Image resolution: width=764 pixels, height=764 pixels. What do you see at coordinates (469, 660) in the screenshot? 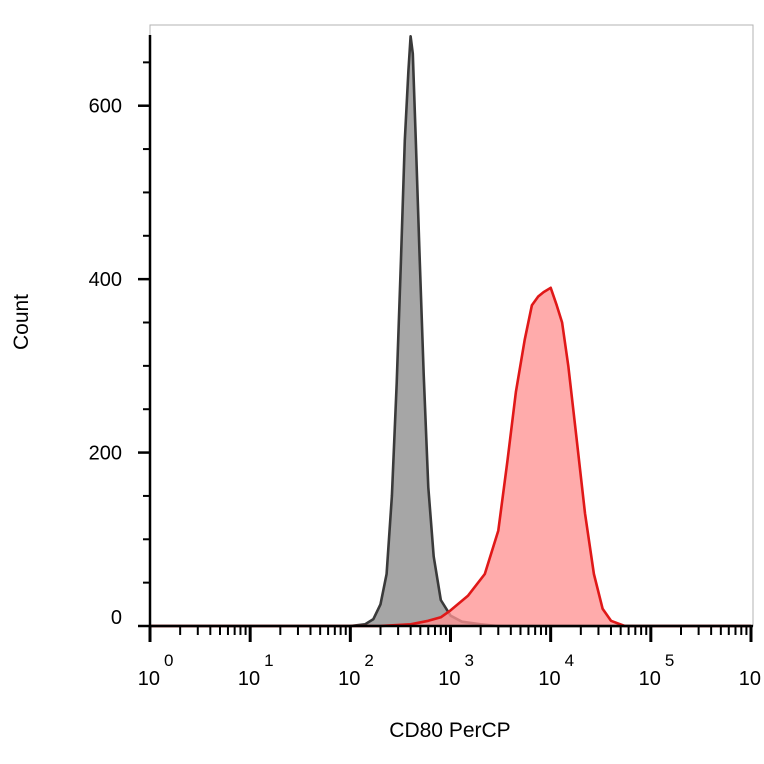
I see `x-tick-exponent: 3` at bounding box center [469, 660].